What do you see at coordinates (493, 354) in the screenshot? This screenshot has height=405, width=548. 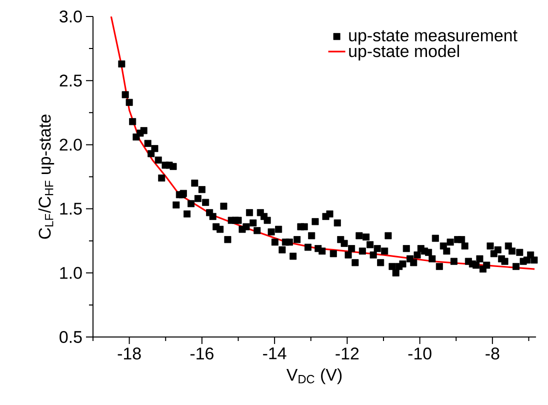 I see `x-tick-label: -8` at bounding box center [493, 354].